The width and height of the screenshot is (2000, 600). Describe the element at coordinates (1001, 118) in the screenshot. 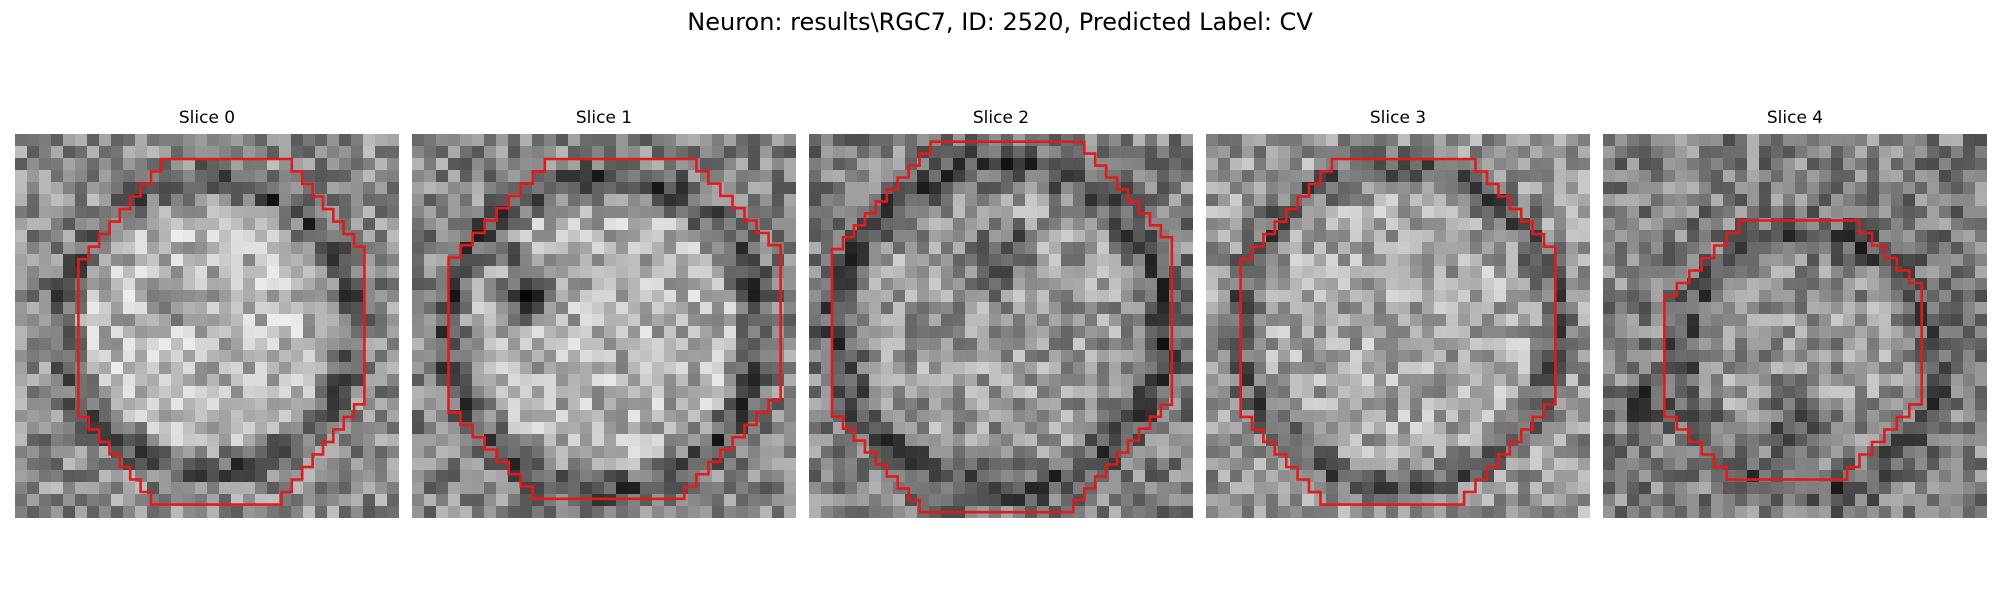

I see `slice-title-2: Slice 2` at that location.